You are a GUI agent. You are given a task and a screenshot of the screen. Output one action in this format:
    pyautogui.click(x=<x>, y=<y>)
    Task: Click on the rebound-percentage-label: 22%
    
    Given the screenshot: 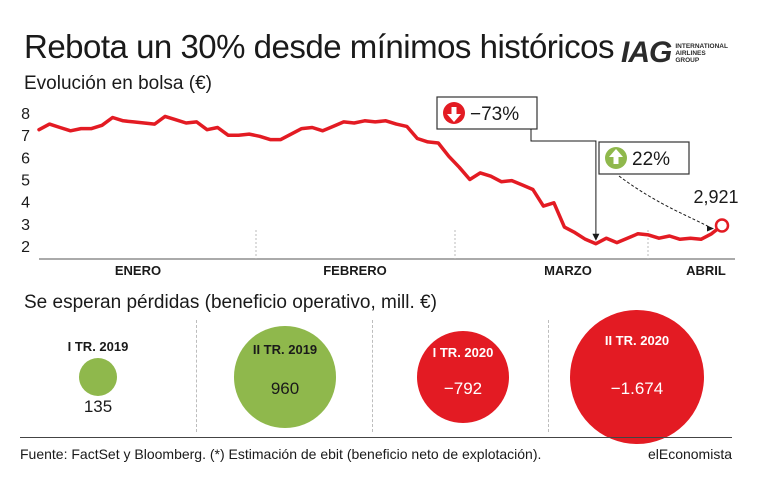 What is the action you would take?
    pyautogui.click(x=651, y=159)
    